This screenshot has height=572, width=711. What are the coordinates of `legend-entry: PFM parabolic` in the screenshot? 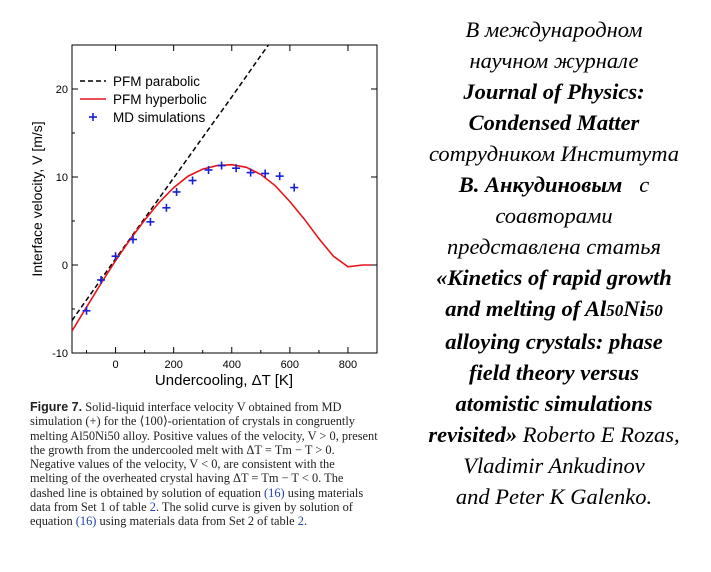 It's located at (140, 81).